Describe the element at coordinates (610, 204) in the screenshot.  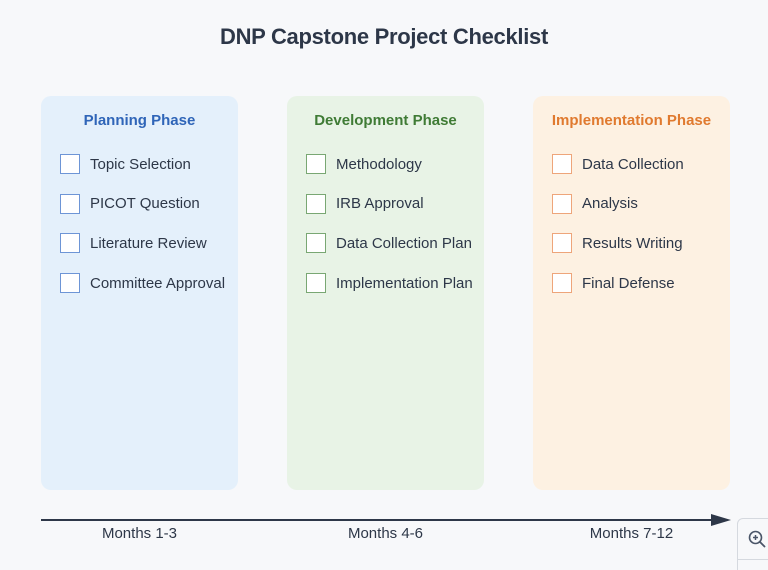
I see `checklist-item-label: Analysis` at that location.